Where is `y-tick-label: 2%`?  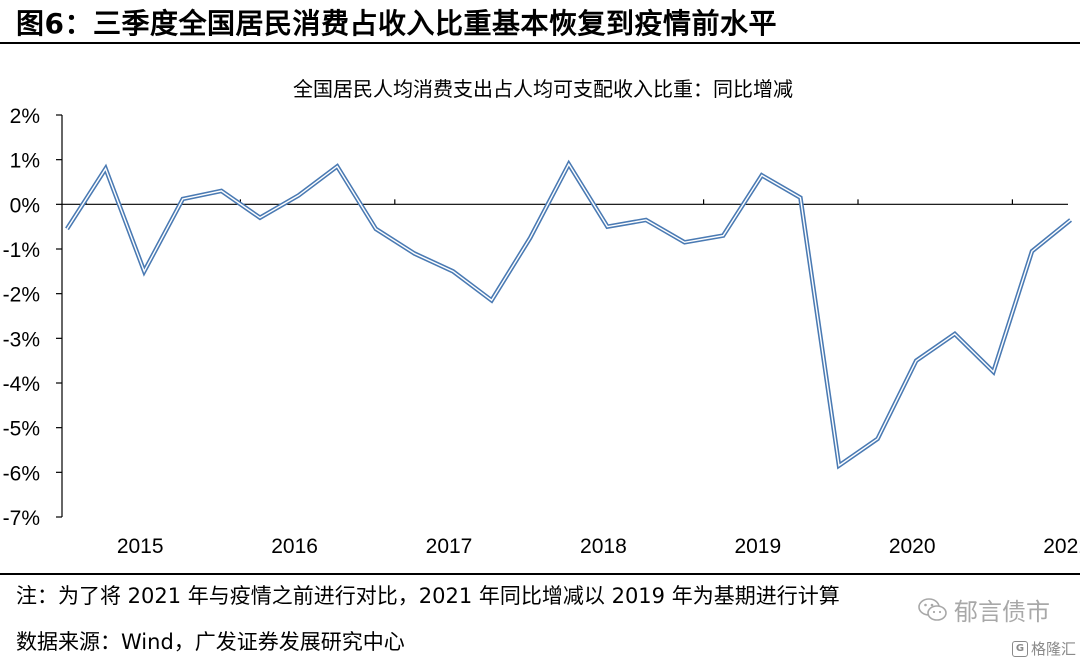 y-tick-label: 2% is located at coordinates (25, 116).